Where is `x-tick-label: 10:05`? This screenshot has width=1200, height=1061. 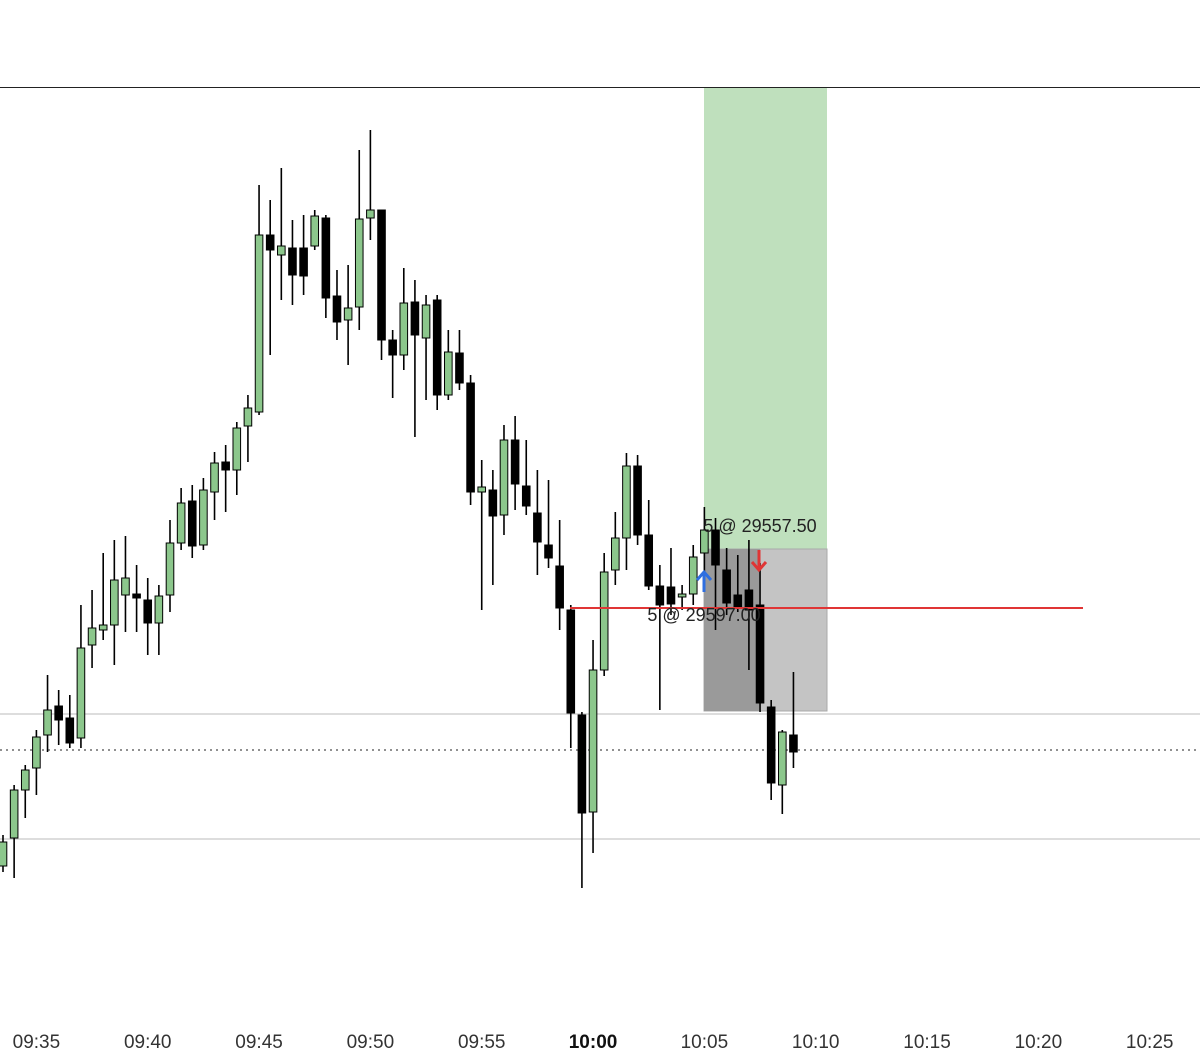 x-tick-label: 10:05 is located at coordinates (705, 1042).